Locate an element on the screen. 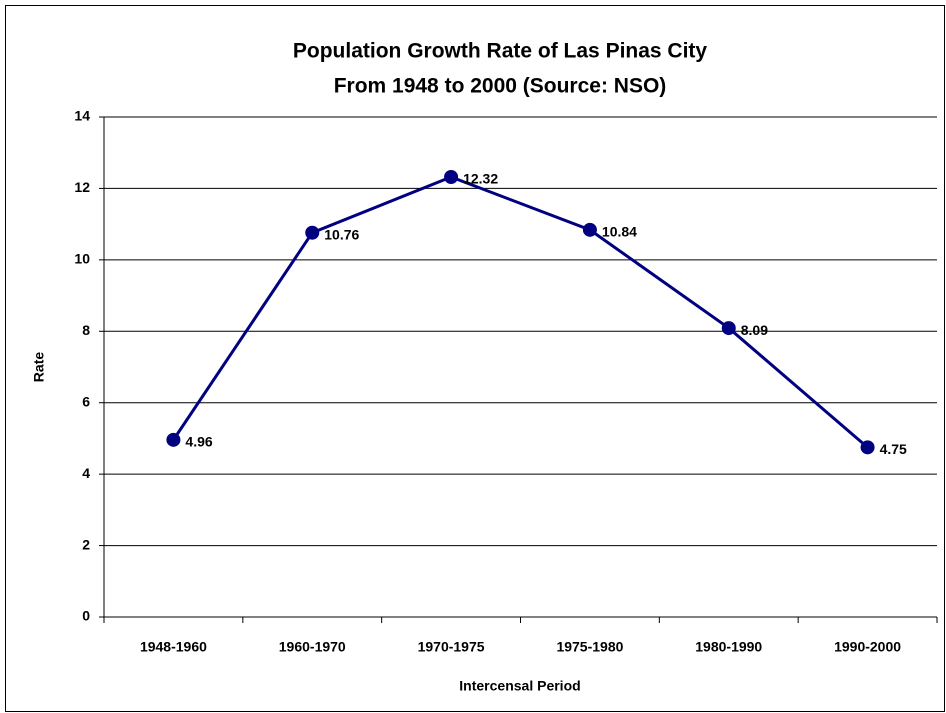 The width and height of the screenshot is (946, 713). y-tick-label: 8 is located at coordinates (86, 330).